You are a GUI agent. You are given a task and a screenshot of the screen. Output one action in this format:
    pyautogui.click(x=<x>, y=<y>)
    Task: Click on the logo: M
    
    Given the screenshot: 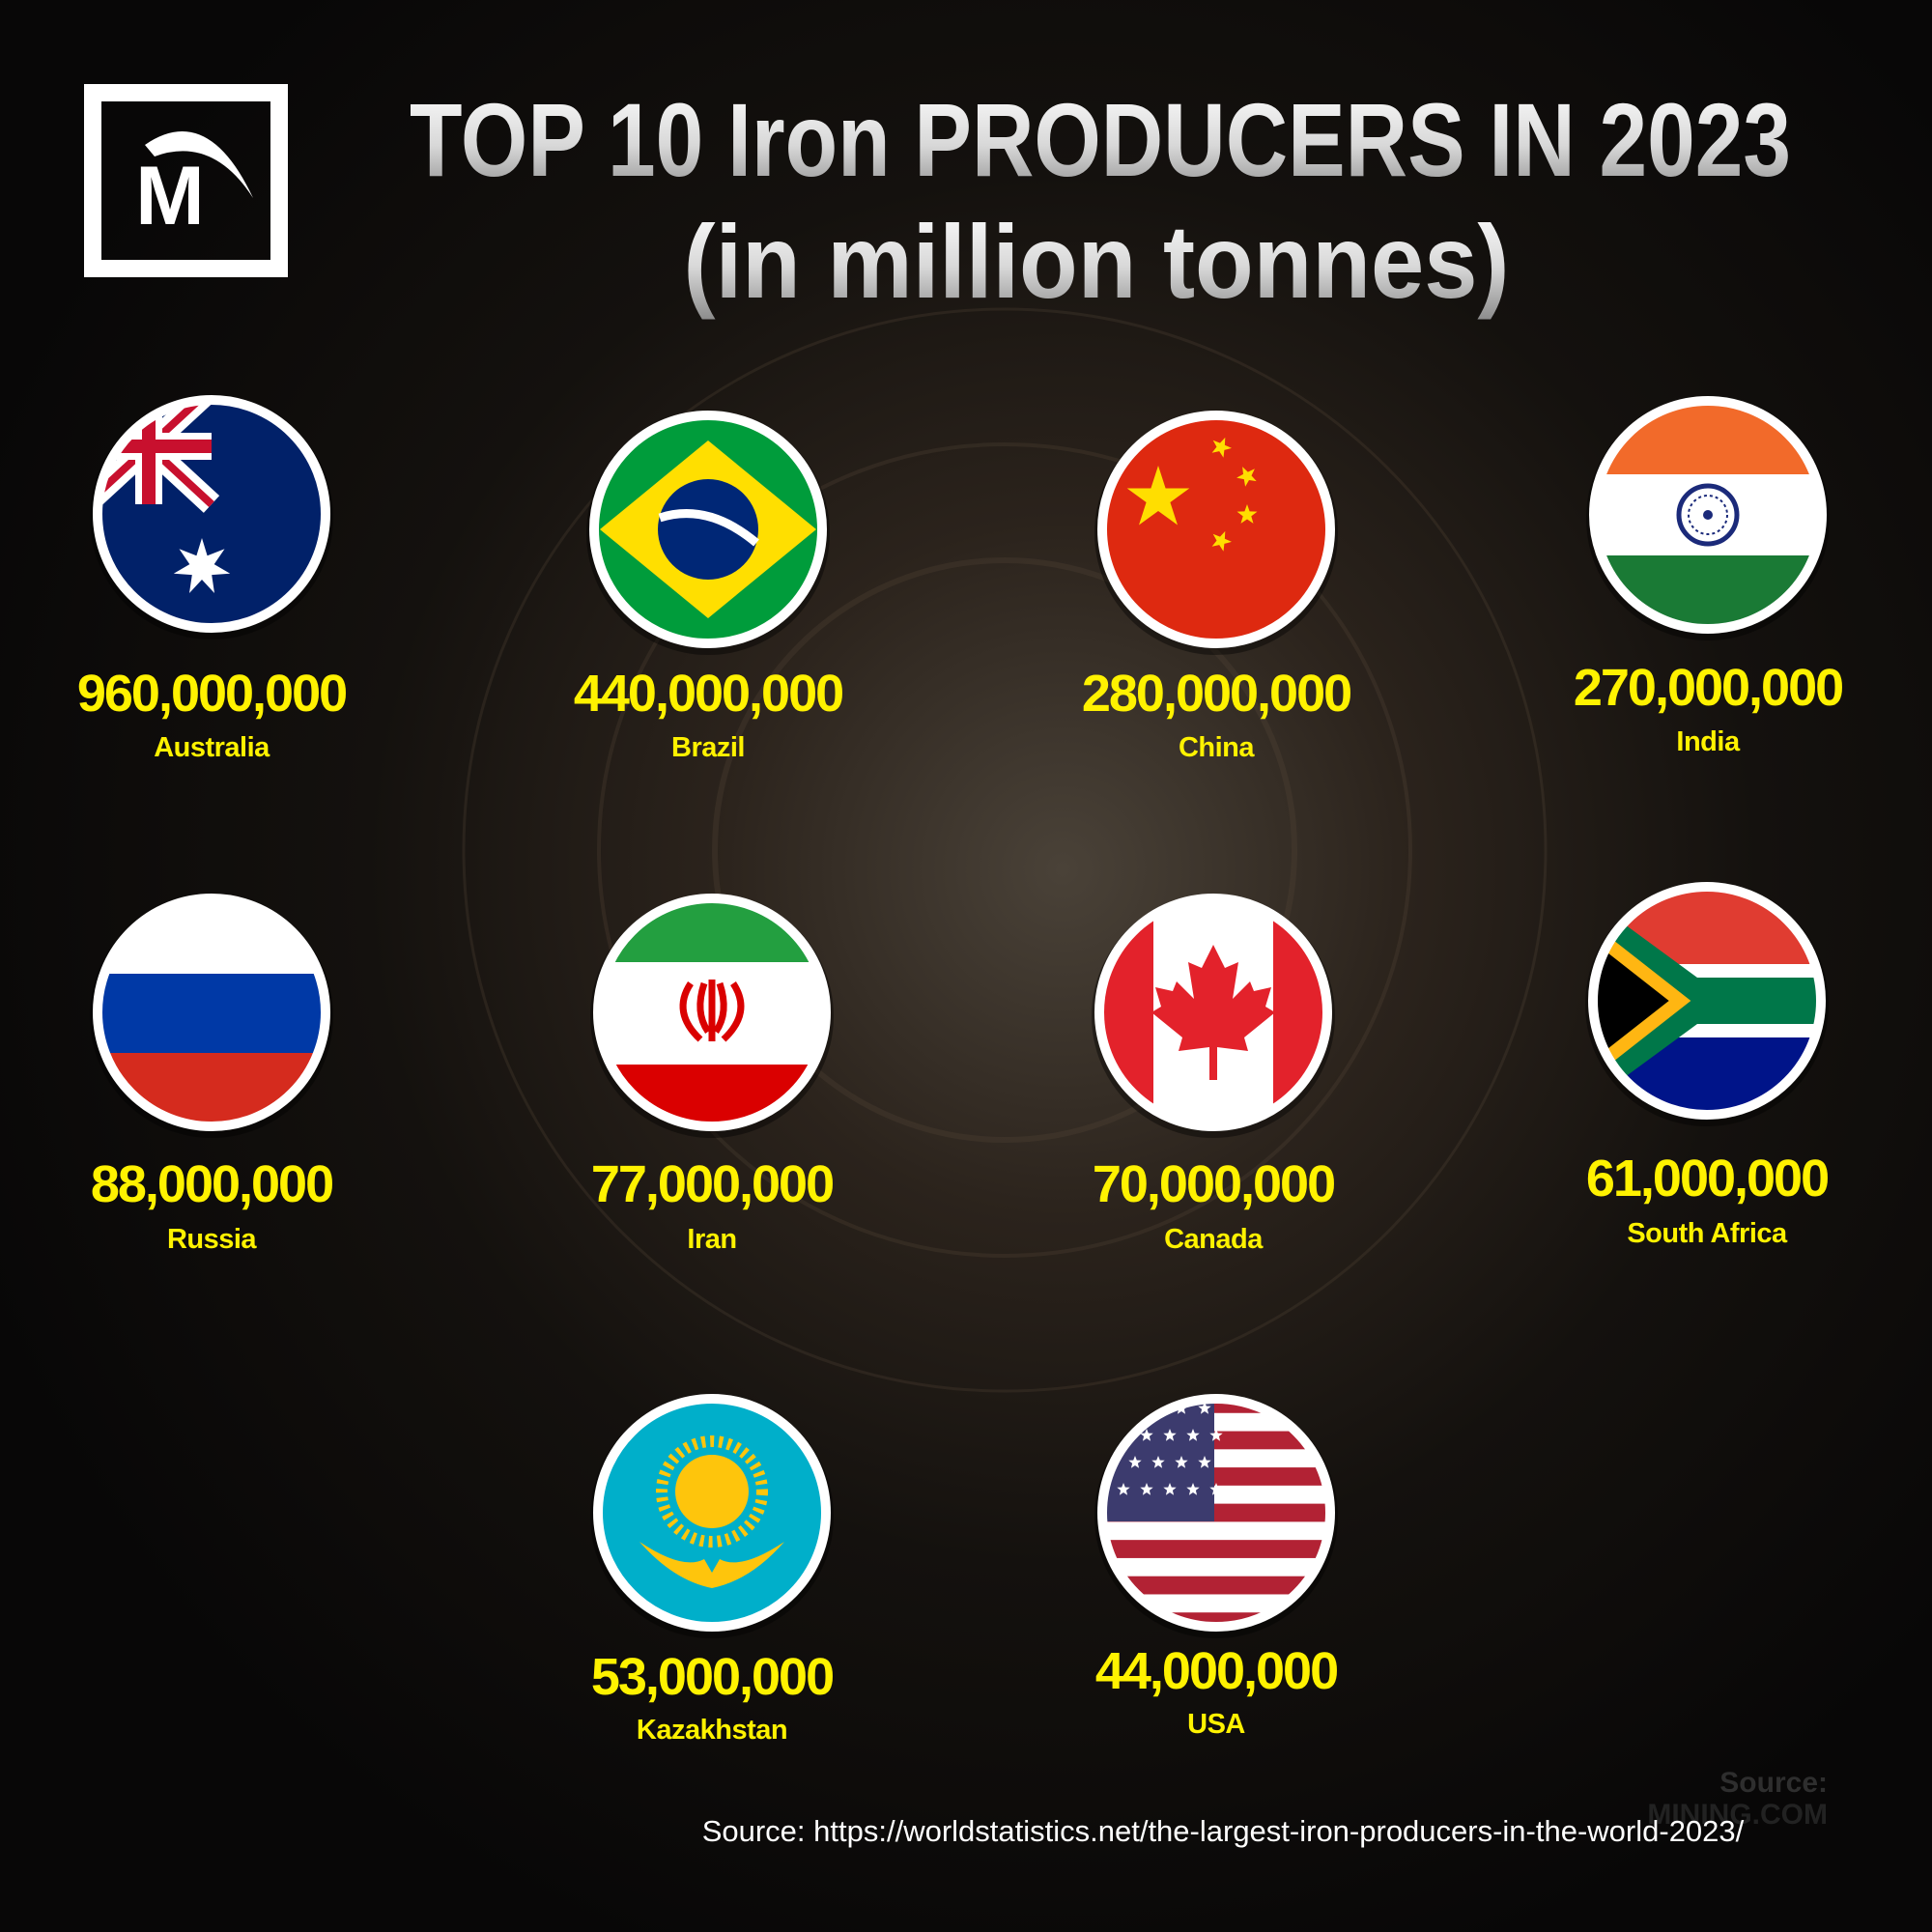 What is the action you would take?
    pyautogui.click(x=186, y=180)
    